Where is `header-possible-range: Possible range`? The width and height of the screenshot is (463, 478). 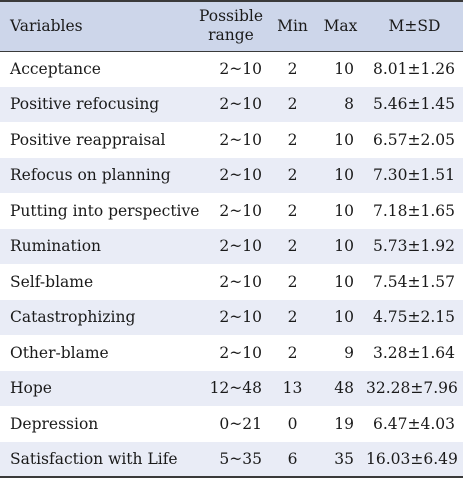
header-possible-range: Possible range is located at coordinates (231, 26).